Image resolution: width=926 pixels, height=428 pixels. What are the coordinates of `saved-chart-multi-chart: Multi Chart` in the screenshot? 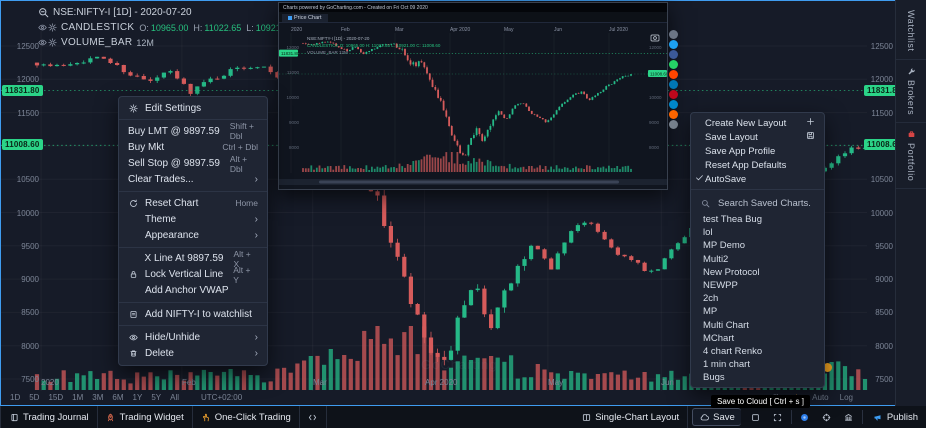 It's located at (726, 325).